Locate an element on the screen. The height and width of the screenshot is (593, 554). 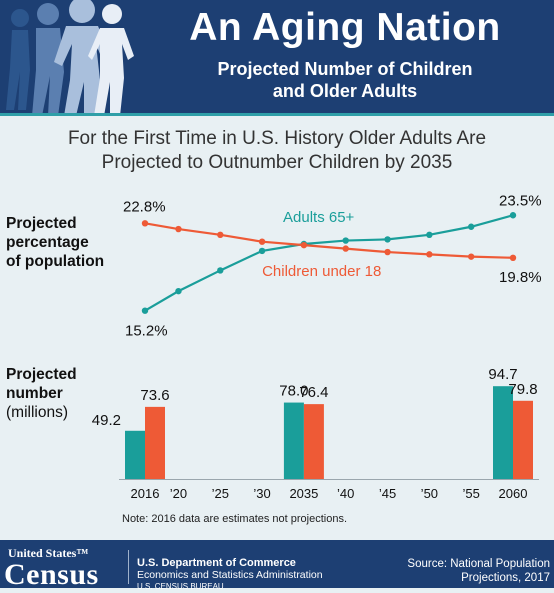
children-point-2035 is located at coordinates (304, 245).